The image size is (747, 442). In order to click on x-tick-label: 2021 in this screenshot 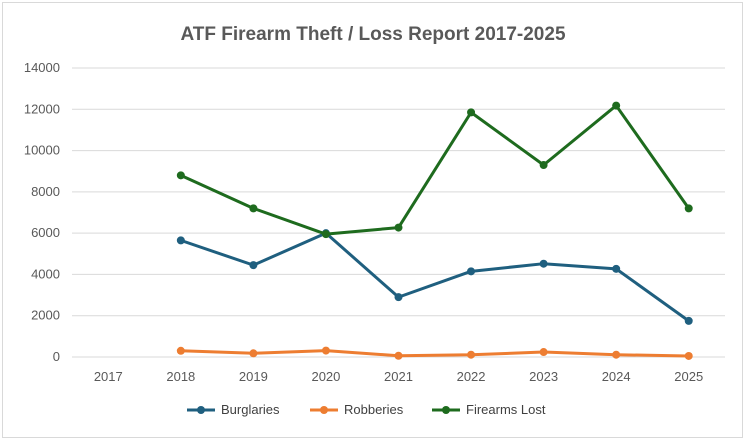, I will do `click(398, 376)`.